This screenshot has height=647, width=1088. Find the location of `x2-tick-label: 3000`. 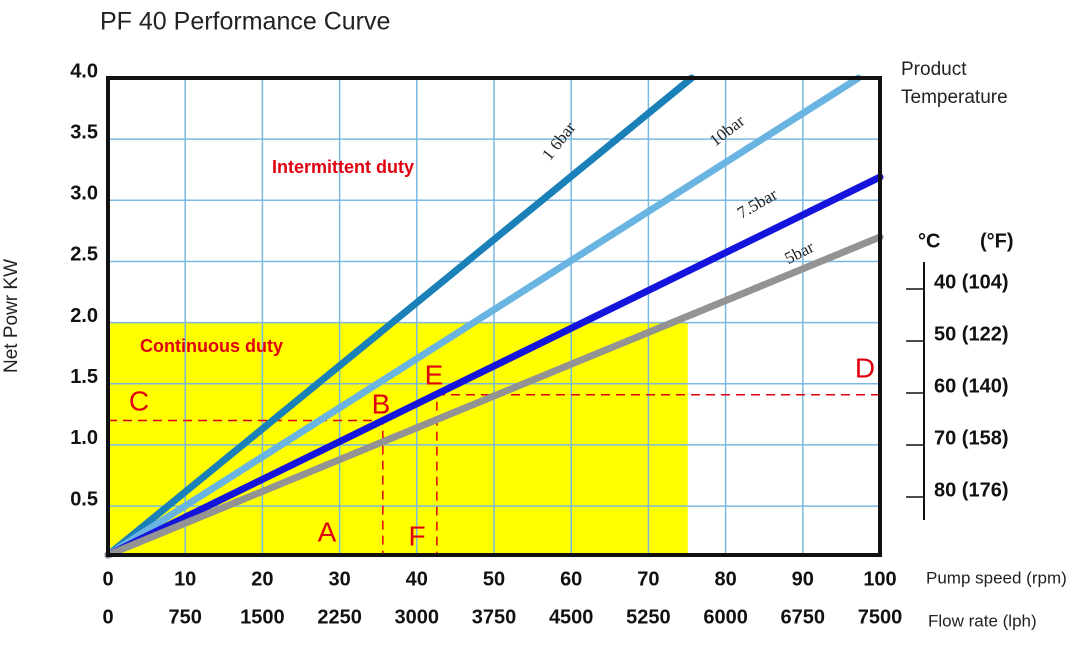

x2-tick-label: 3000 is located at coordinates (417, 617).